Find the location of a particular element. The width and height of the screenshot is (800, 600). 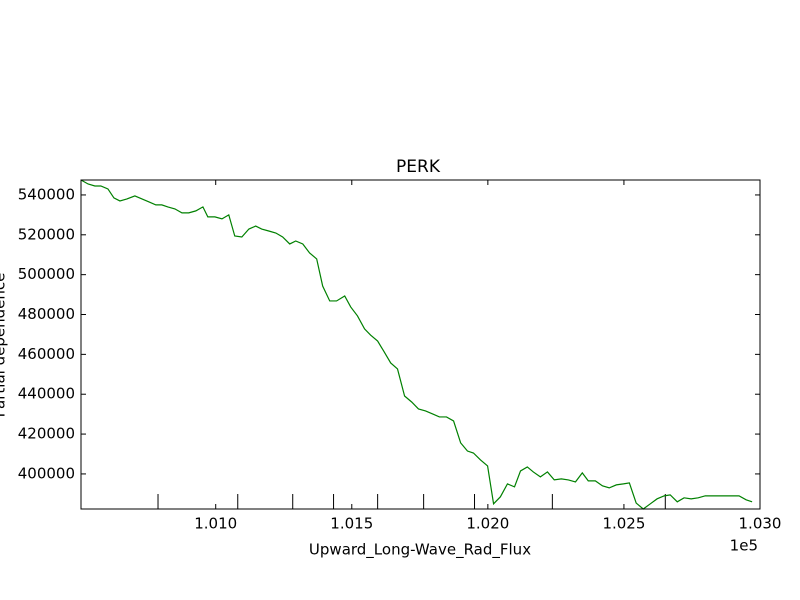

x-tick-label: 1.010 is located at coordinates (215, 524).